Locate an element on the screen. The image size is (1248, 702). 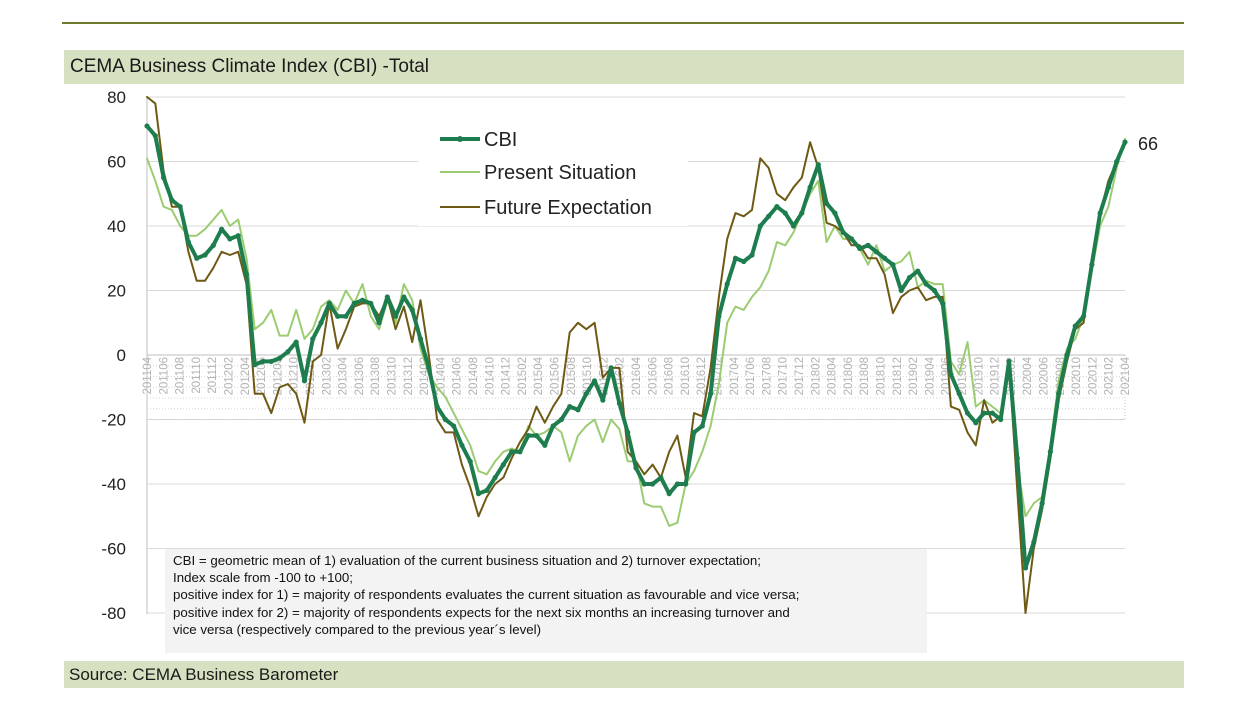
x-tick-label: 201206 is located at coordinates (262, 376).